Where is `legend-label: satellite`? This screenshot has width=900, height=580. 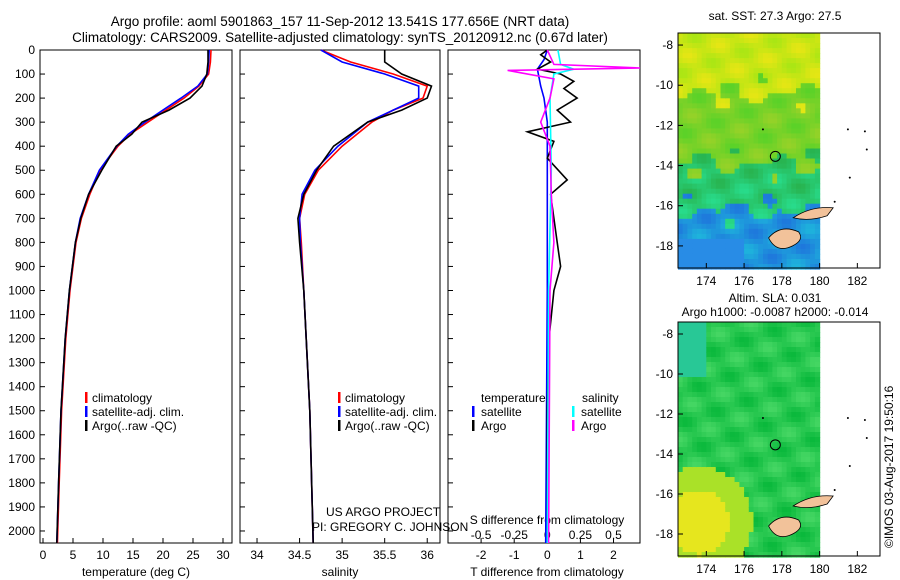 legend-label: satellite is located at coordinates (601, 412).